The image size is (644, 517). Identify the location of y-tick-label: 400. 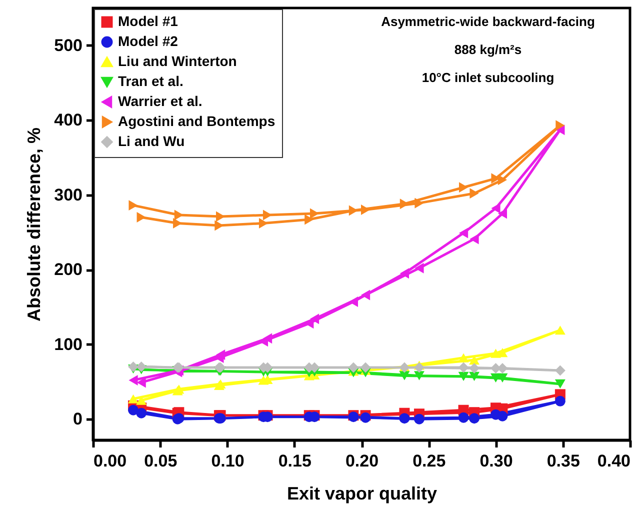
(68, 120).